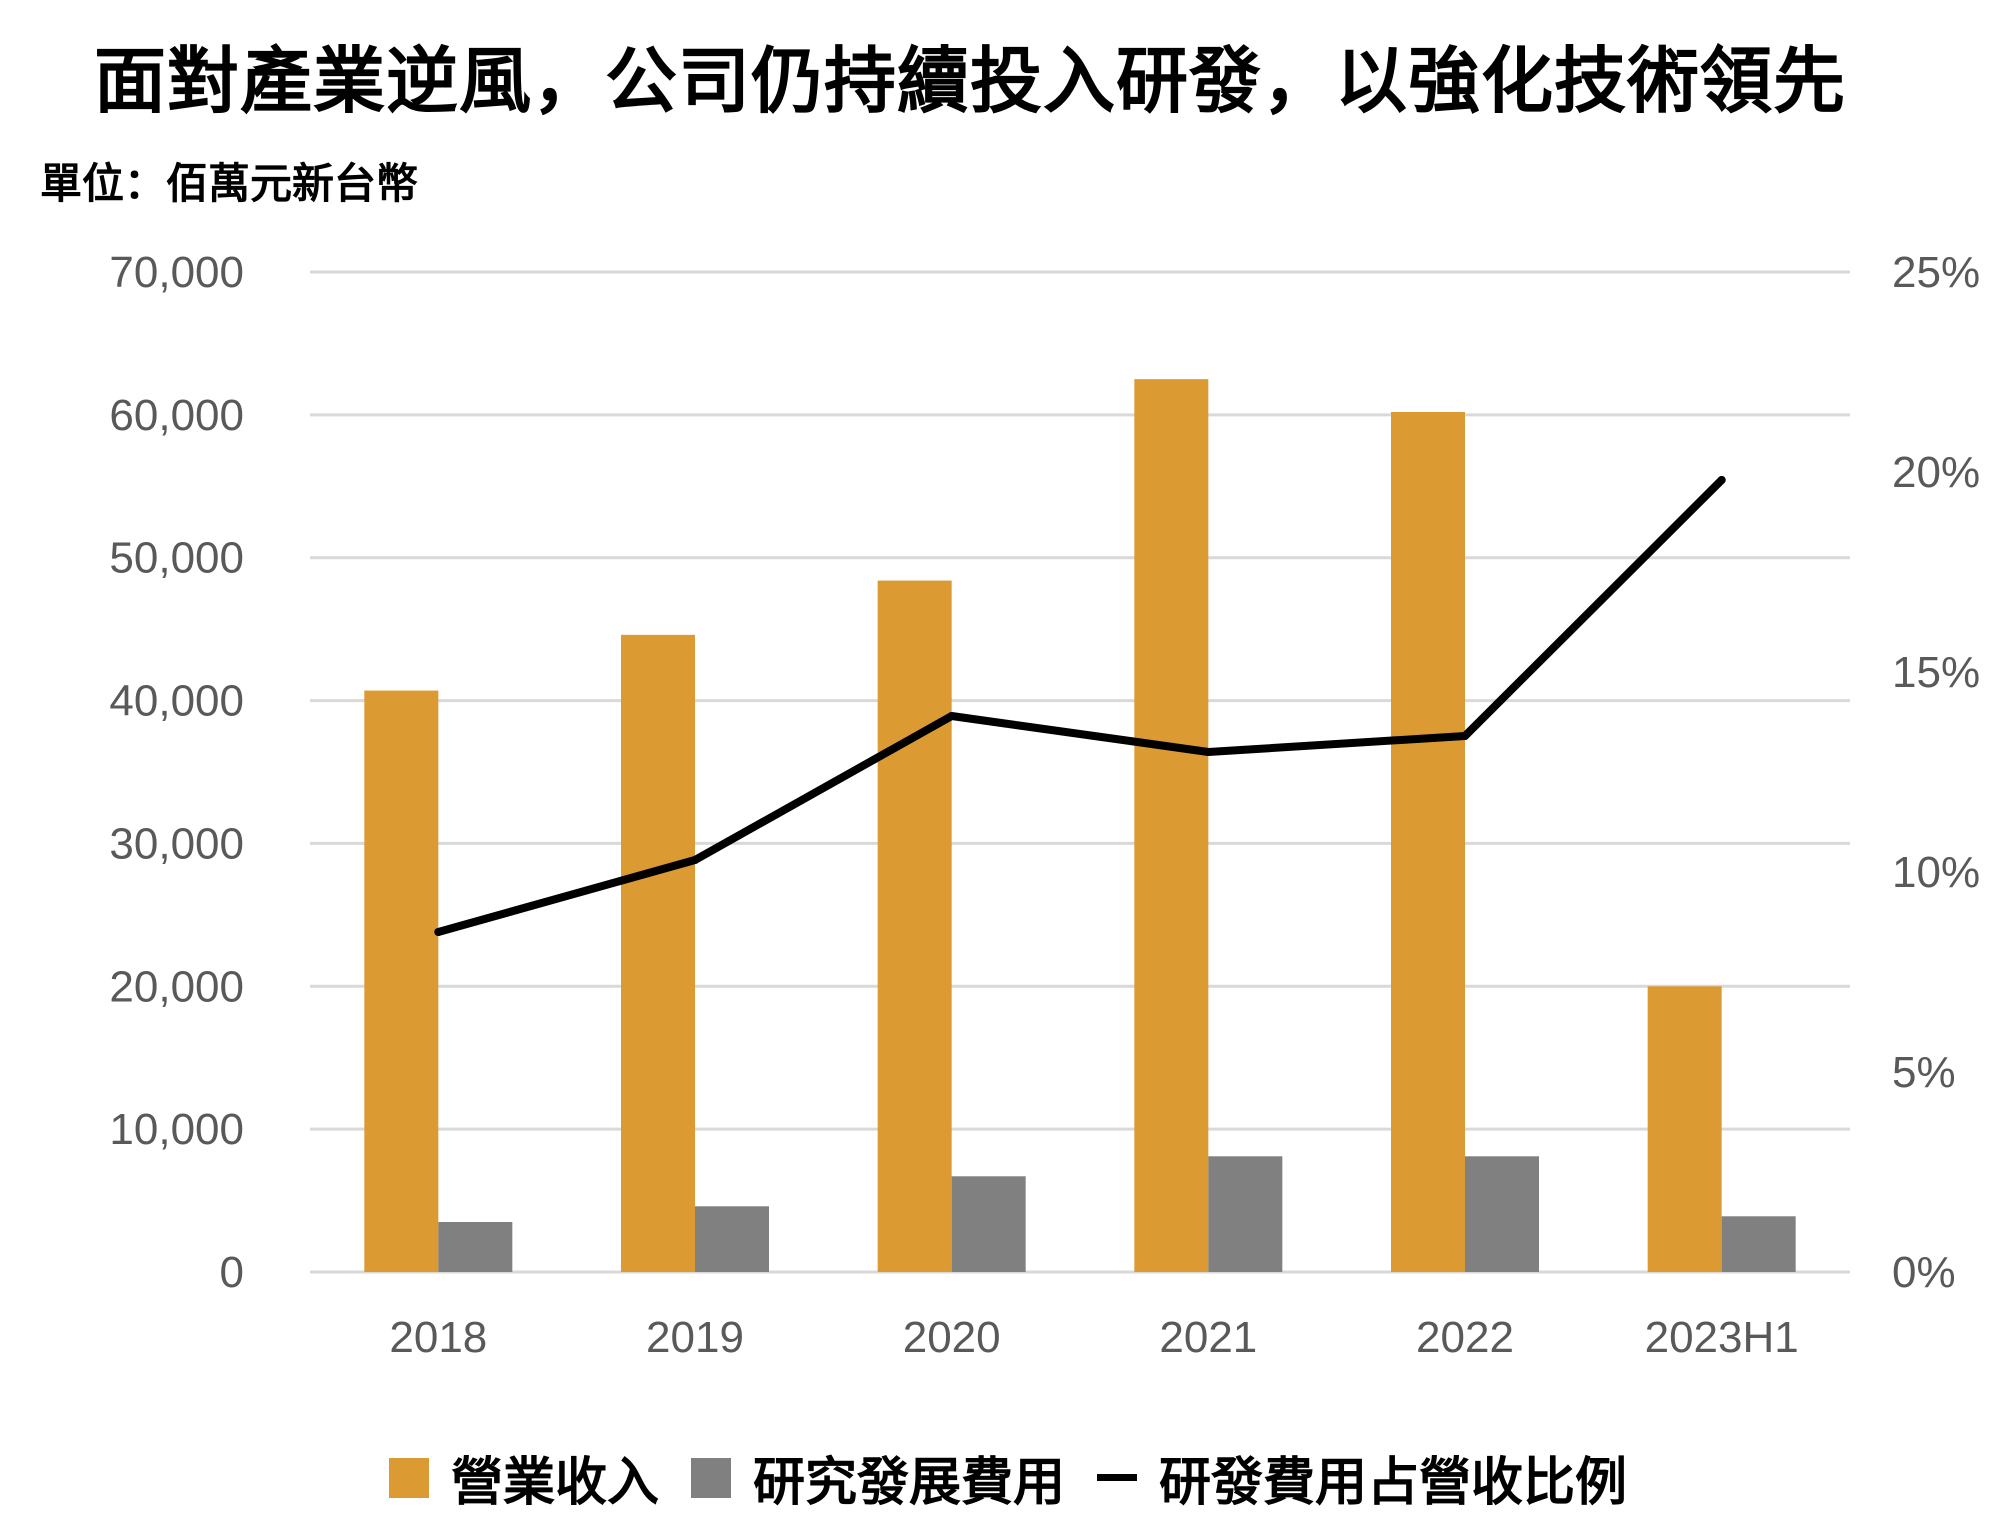 This screenshot has height=1535, width=2016. What do you see at coordinates (176, 272) in the screenshot?
I see `y-left-tick-label: 70,000` at bounding box center [176, 272].